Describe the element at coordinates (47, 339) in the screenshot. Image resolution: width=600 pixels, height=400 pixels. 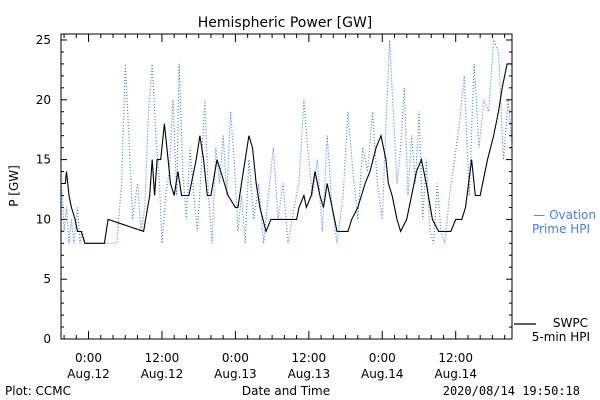
I see `y-tick-label: 0` at that location.